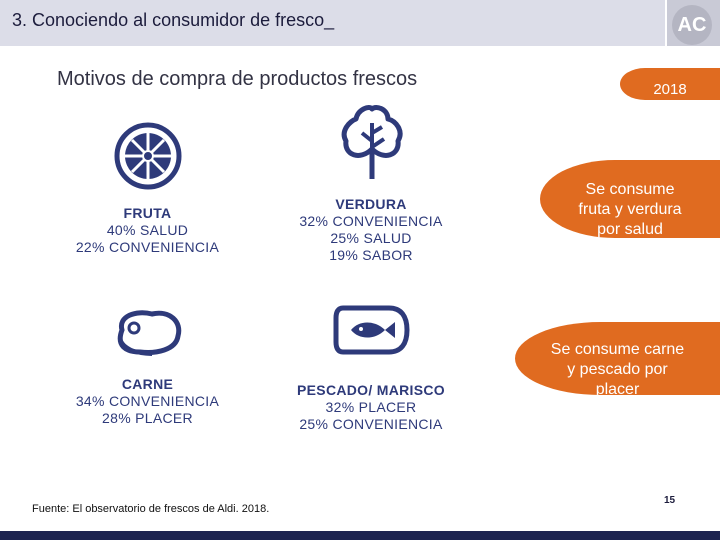 The width and height of the screenshot is (720, 540). I want to click on category-carne: CARNE 34% CONVENIENCIA 28% PLACER, so click(147, 401).